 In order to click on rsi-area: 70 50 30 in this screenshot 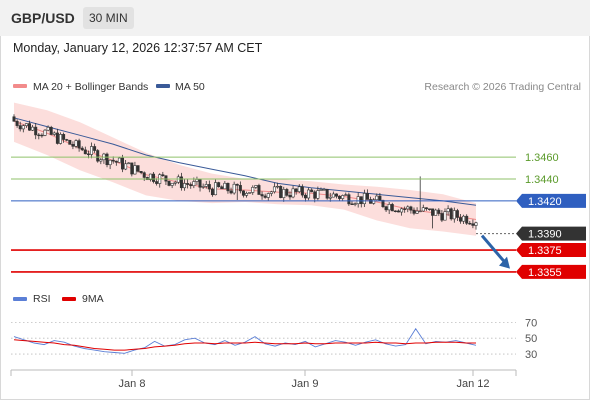, I will do `click(274, 339)`.